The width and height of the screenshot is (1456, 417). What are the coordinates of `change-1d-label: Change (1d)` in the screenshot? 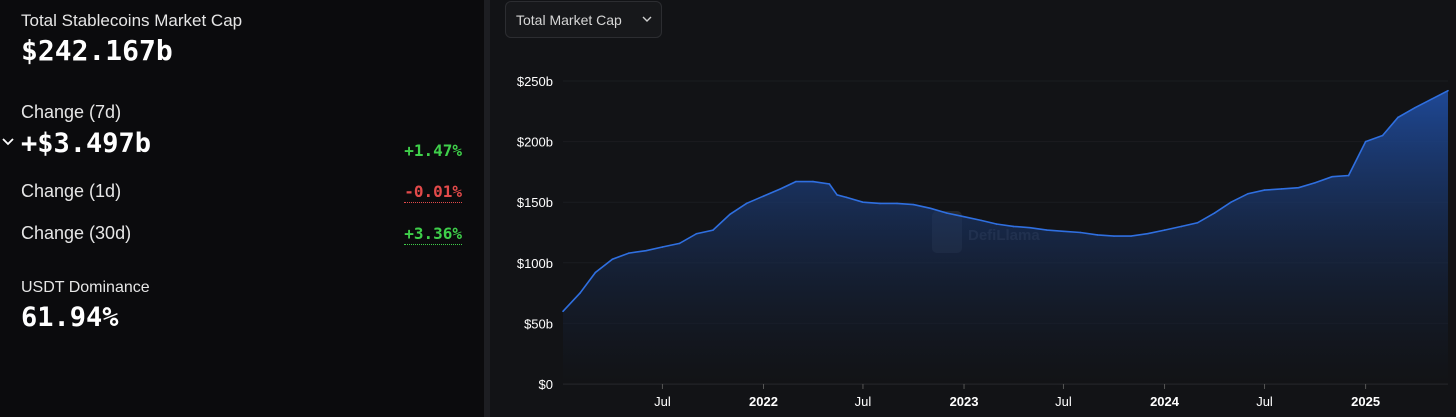 It's located at (71, 191).